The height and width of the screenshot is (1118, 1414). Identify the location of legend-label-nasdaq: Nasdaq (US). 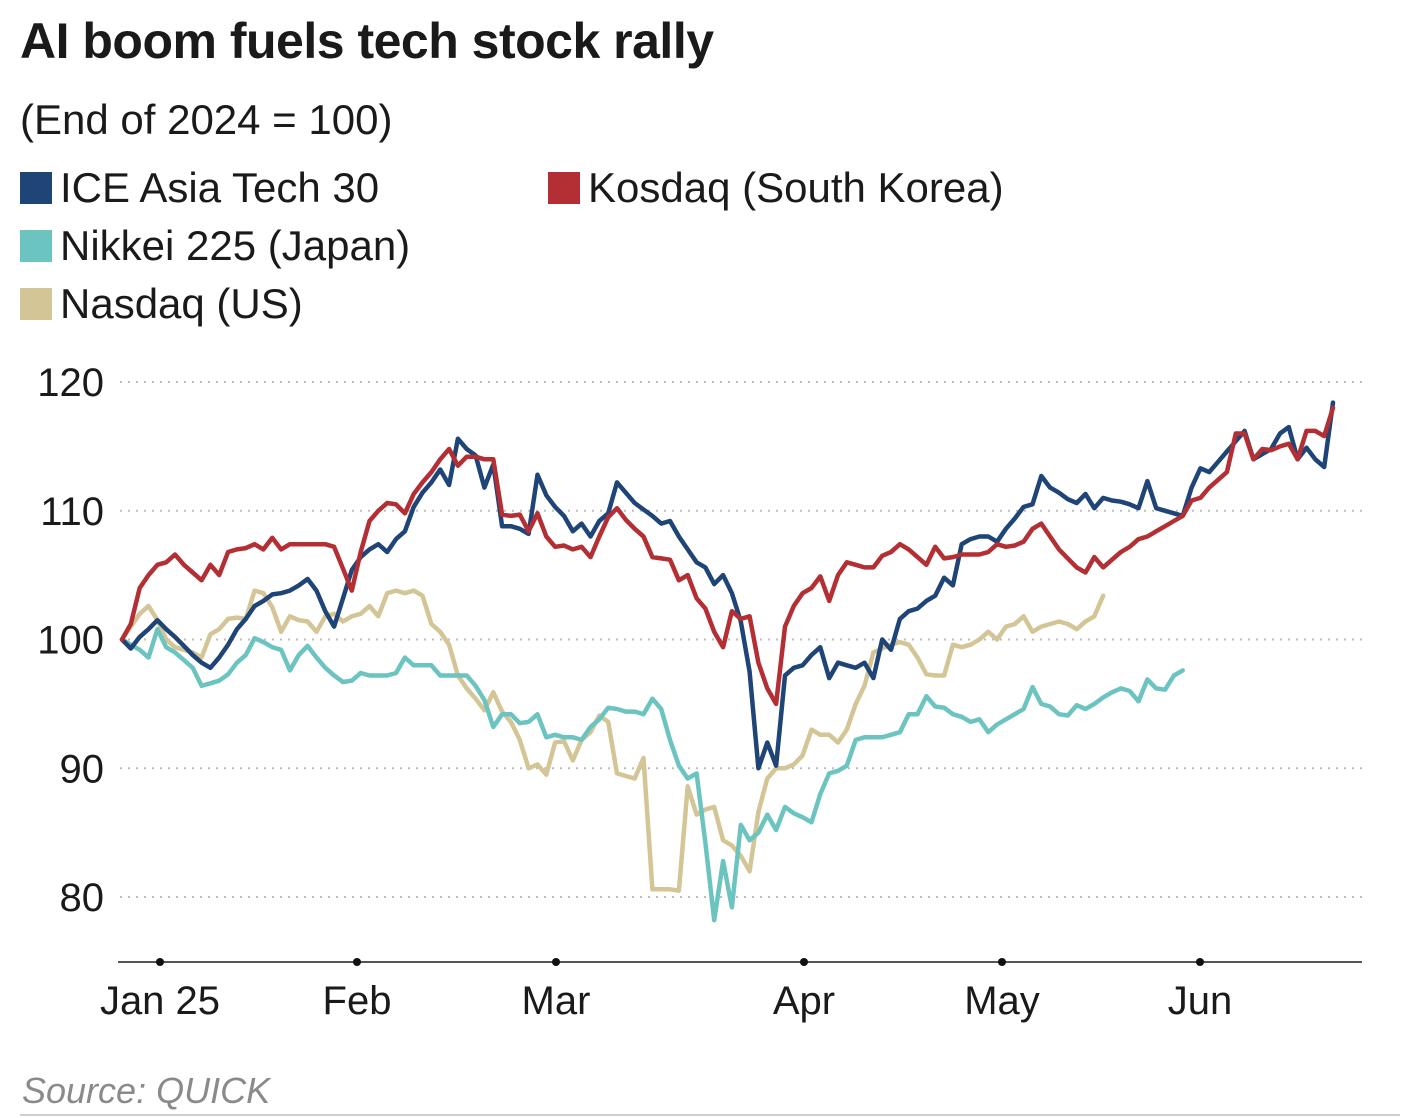
(181, 303).